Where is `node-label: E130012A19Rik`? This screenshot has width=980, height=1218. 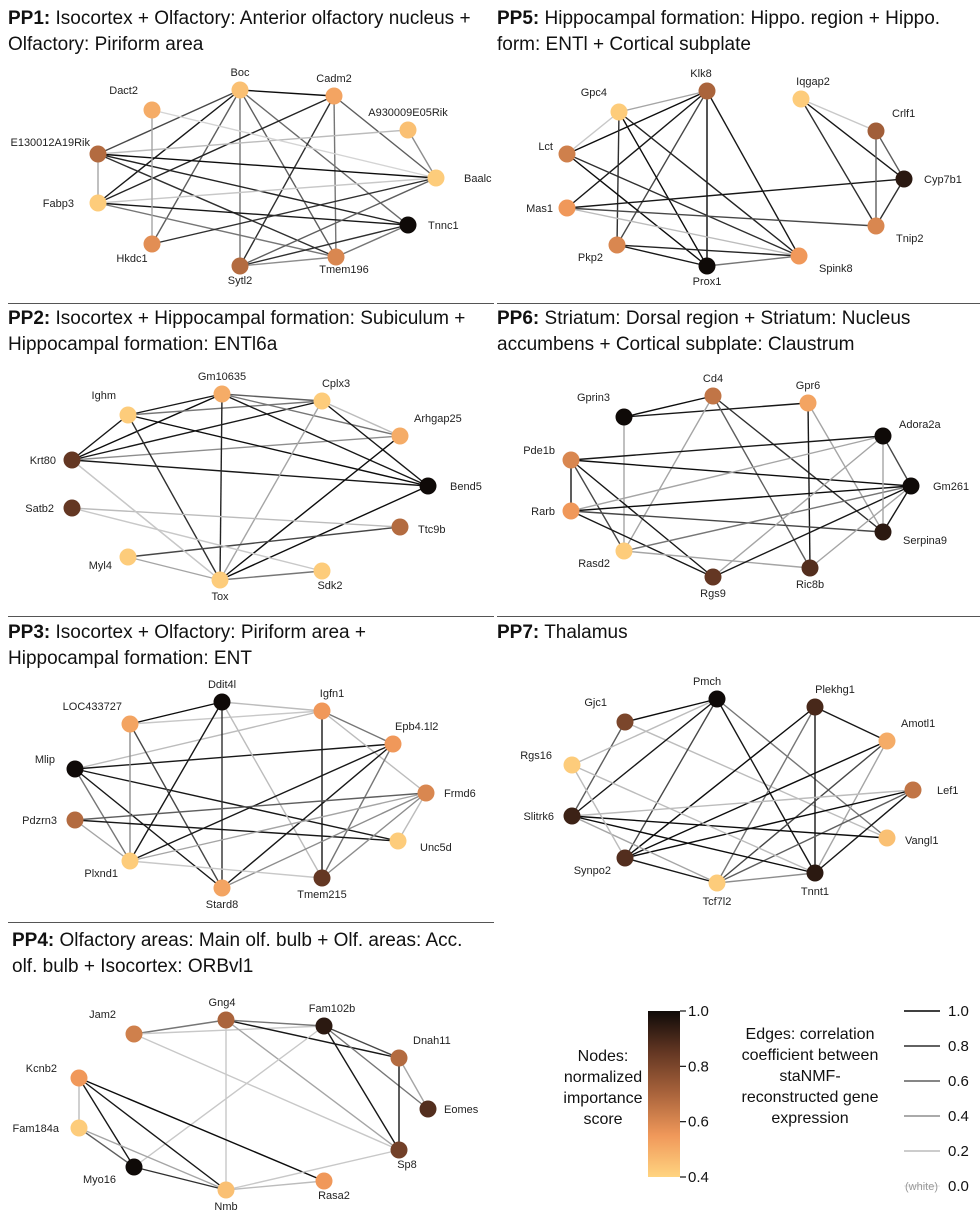 node-label: E130012A19Rik is located at coordinates (50, 143).